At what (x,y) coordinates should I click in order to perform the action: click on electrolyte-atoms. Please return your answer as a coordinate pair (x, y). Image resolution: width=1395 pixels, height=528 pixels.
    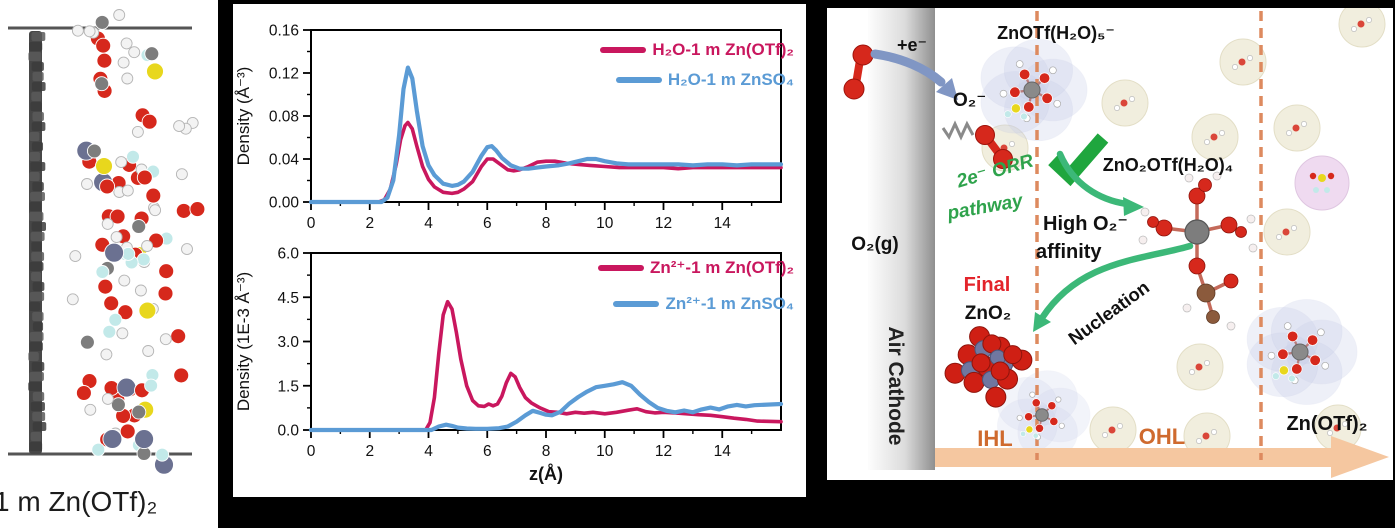
    Looking at the image, I should click on (136, 242).